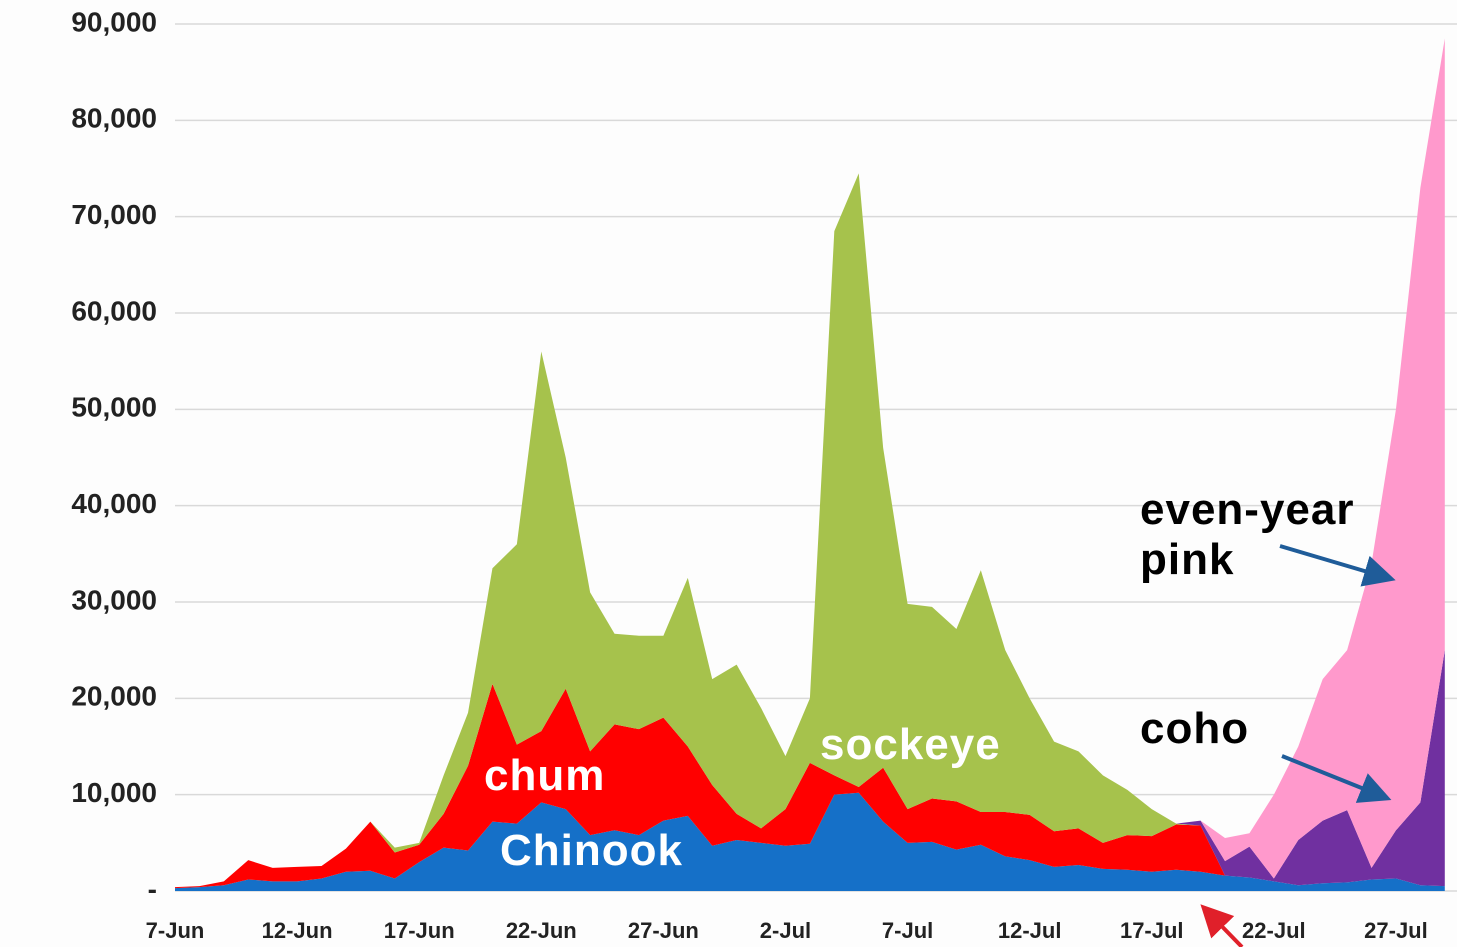 The width and height of the screenshot is (1457, 947). Describe the element at coordinates (545, 775) in the screenshot. I see `series-label: chum` at that location.